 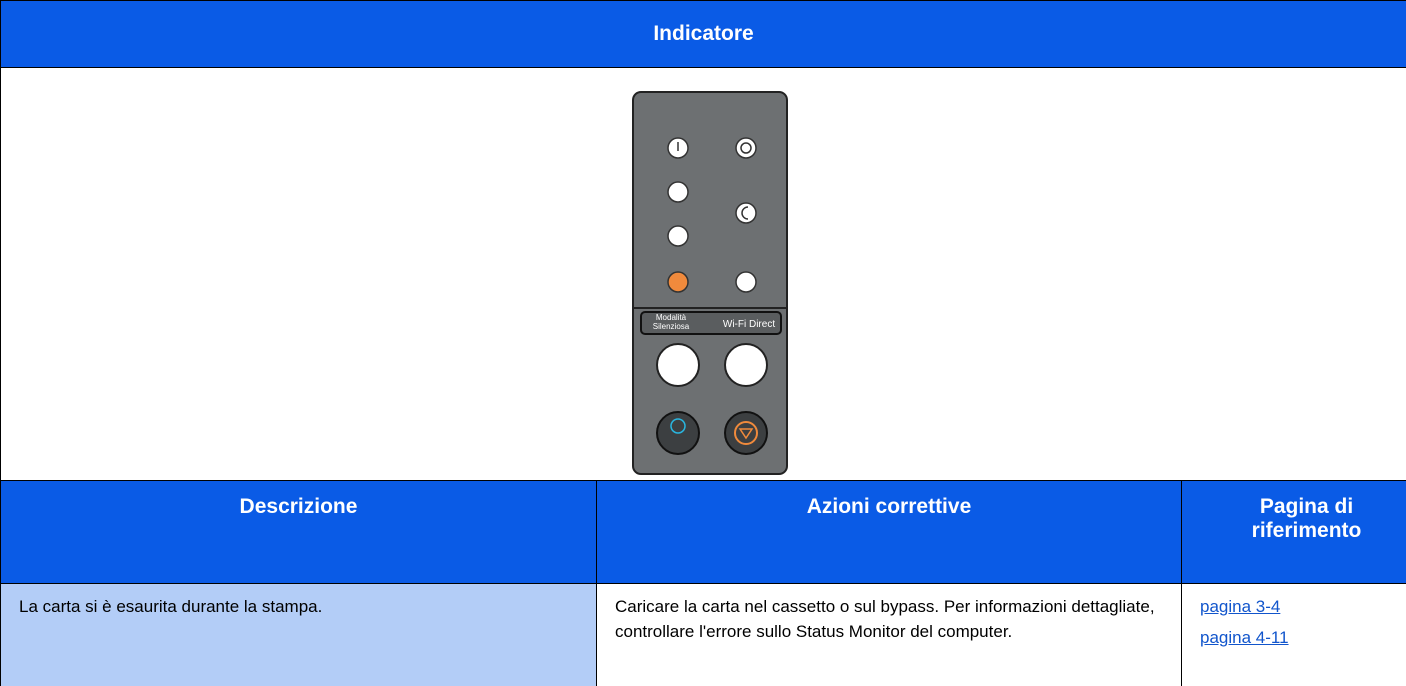 I want to click on quiet-mode-label: Modalità, so click(x=671, y=317).